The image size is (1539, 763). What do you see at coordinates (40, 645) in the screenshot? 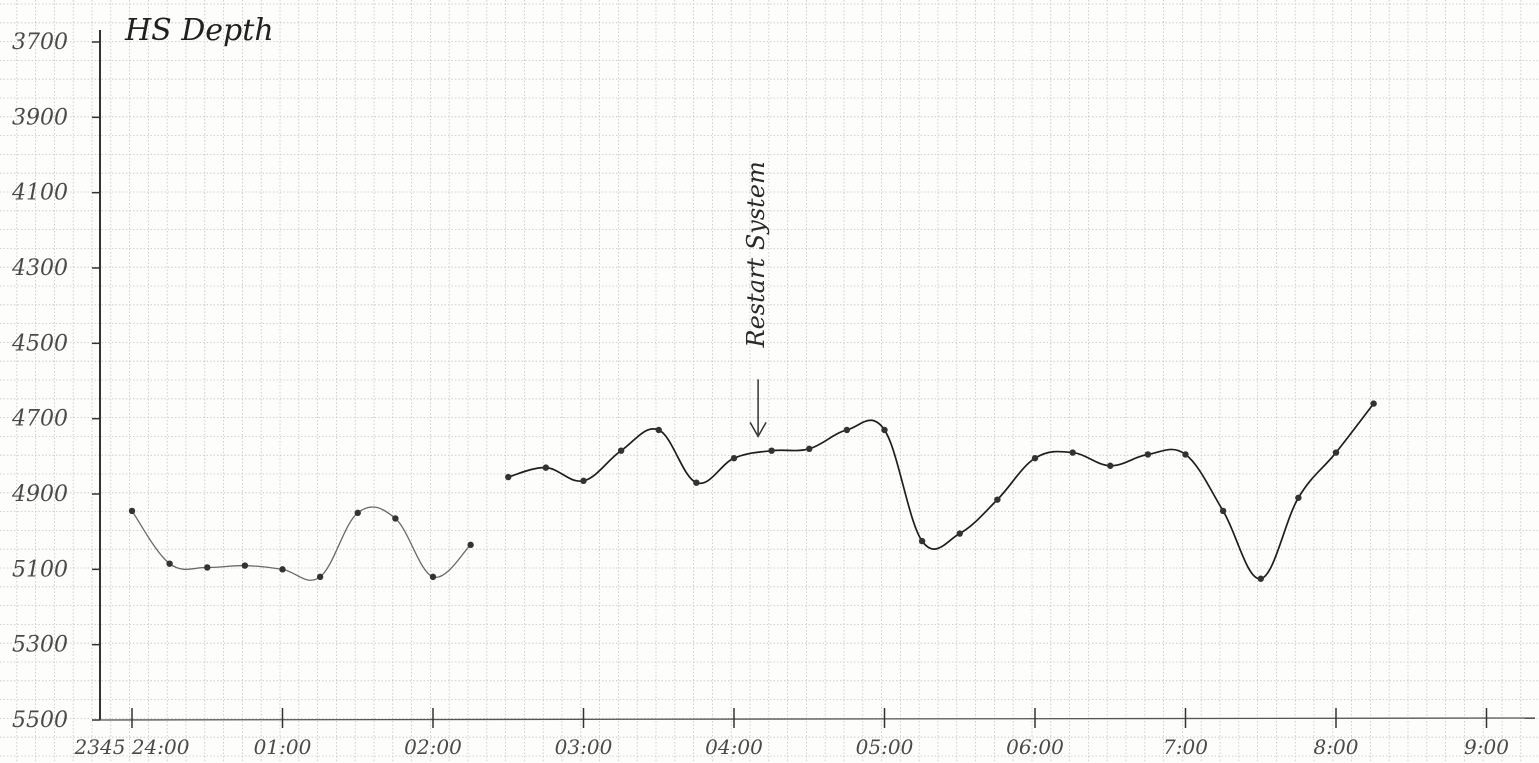
I see `y-tick-label: 5300` at bounding box center [40, 645].